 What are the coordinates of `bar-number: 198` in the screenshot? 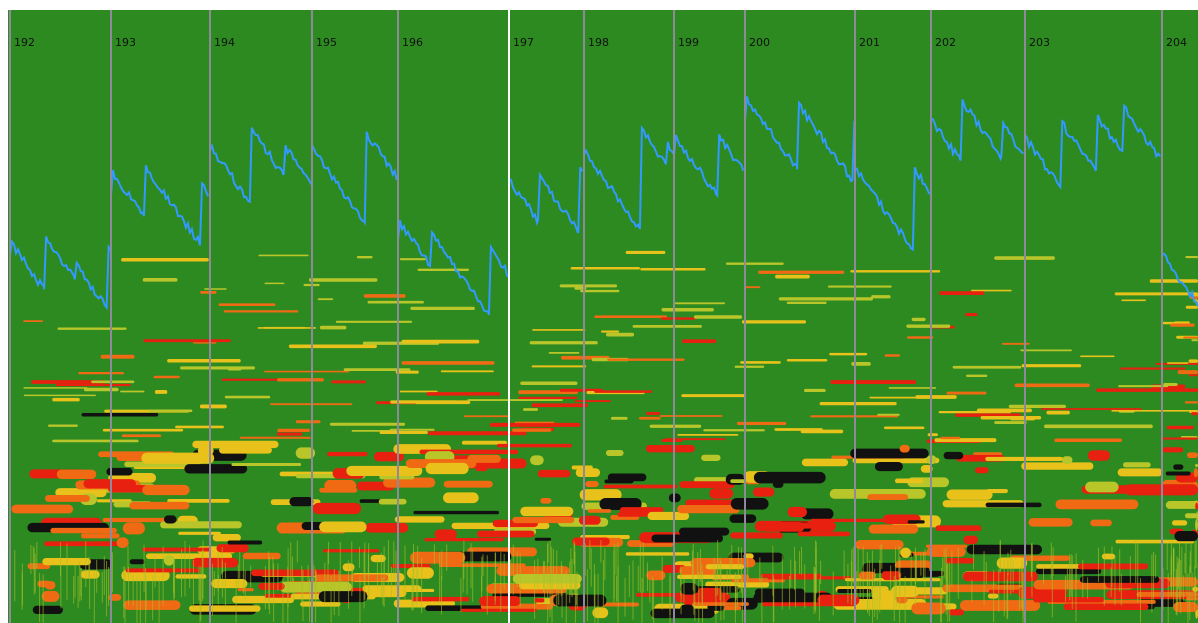 It's located at (598, 42).